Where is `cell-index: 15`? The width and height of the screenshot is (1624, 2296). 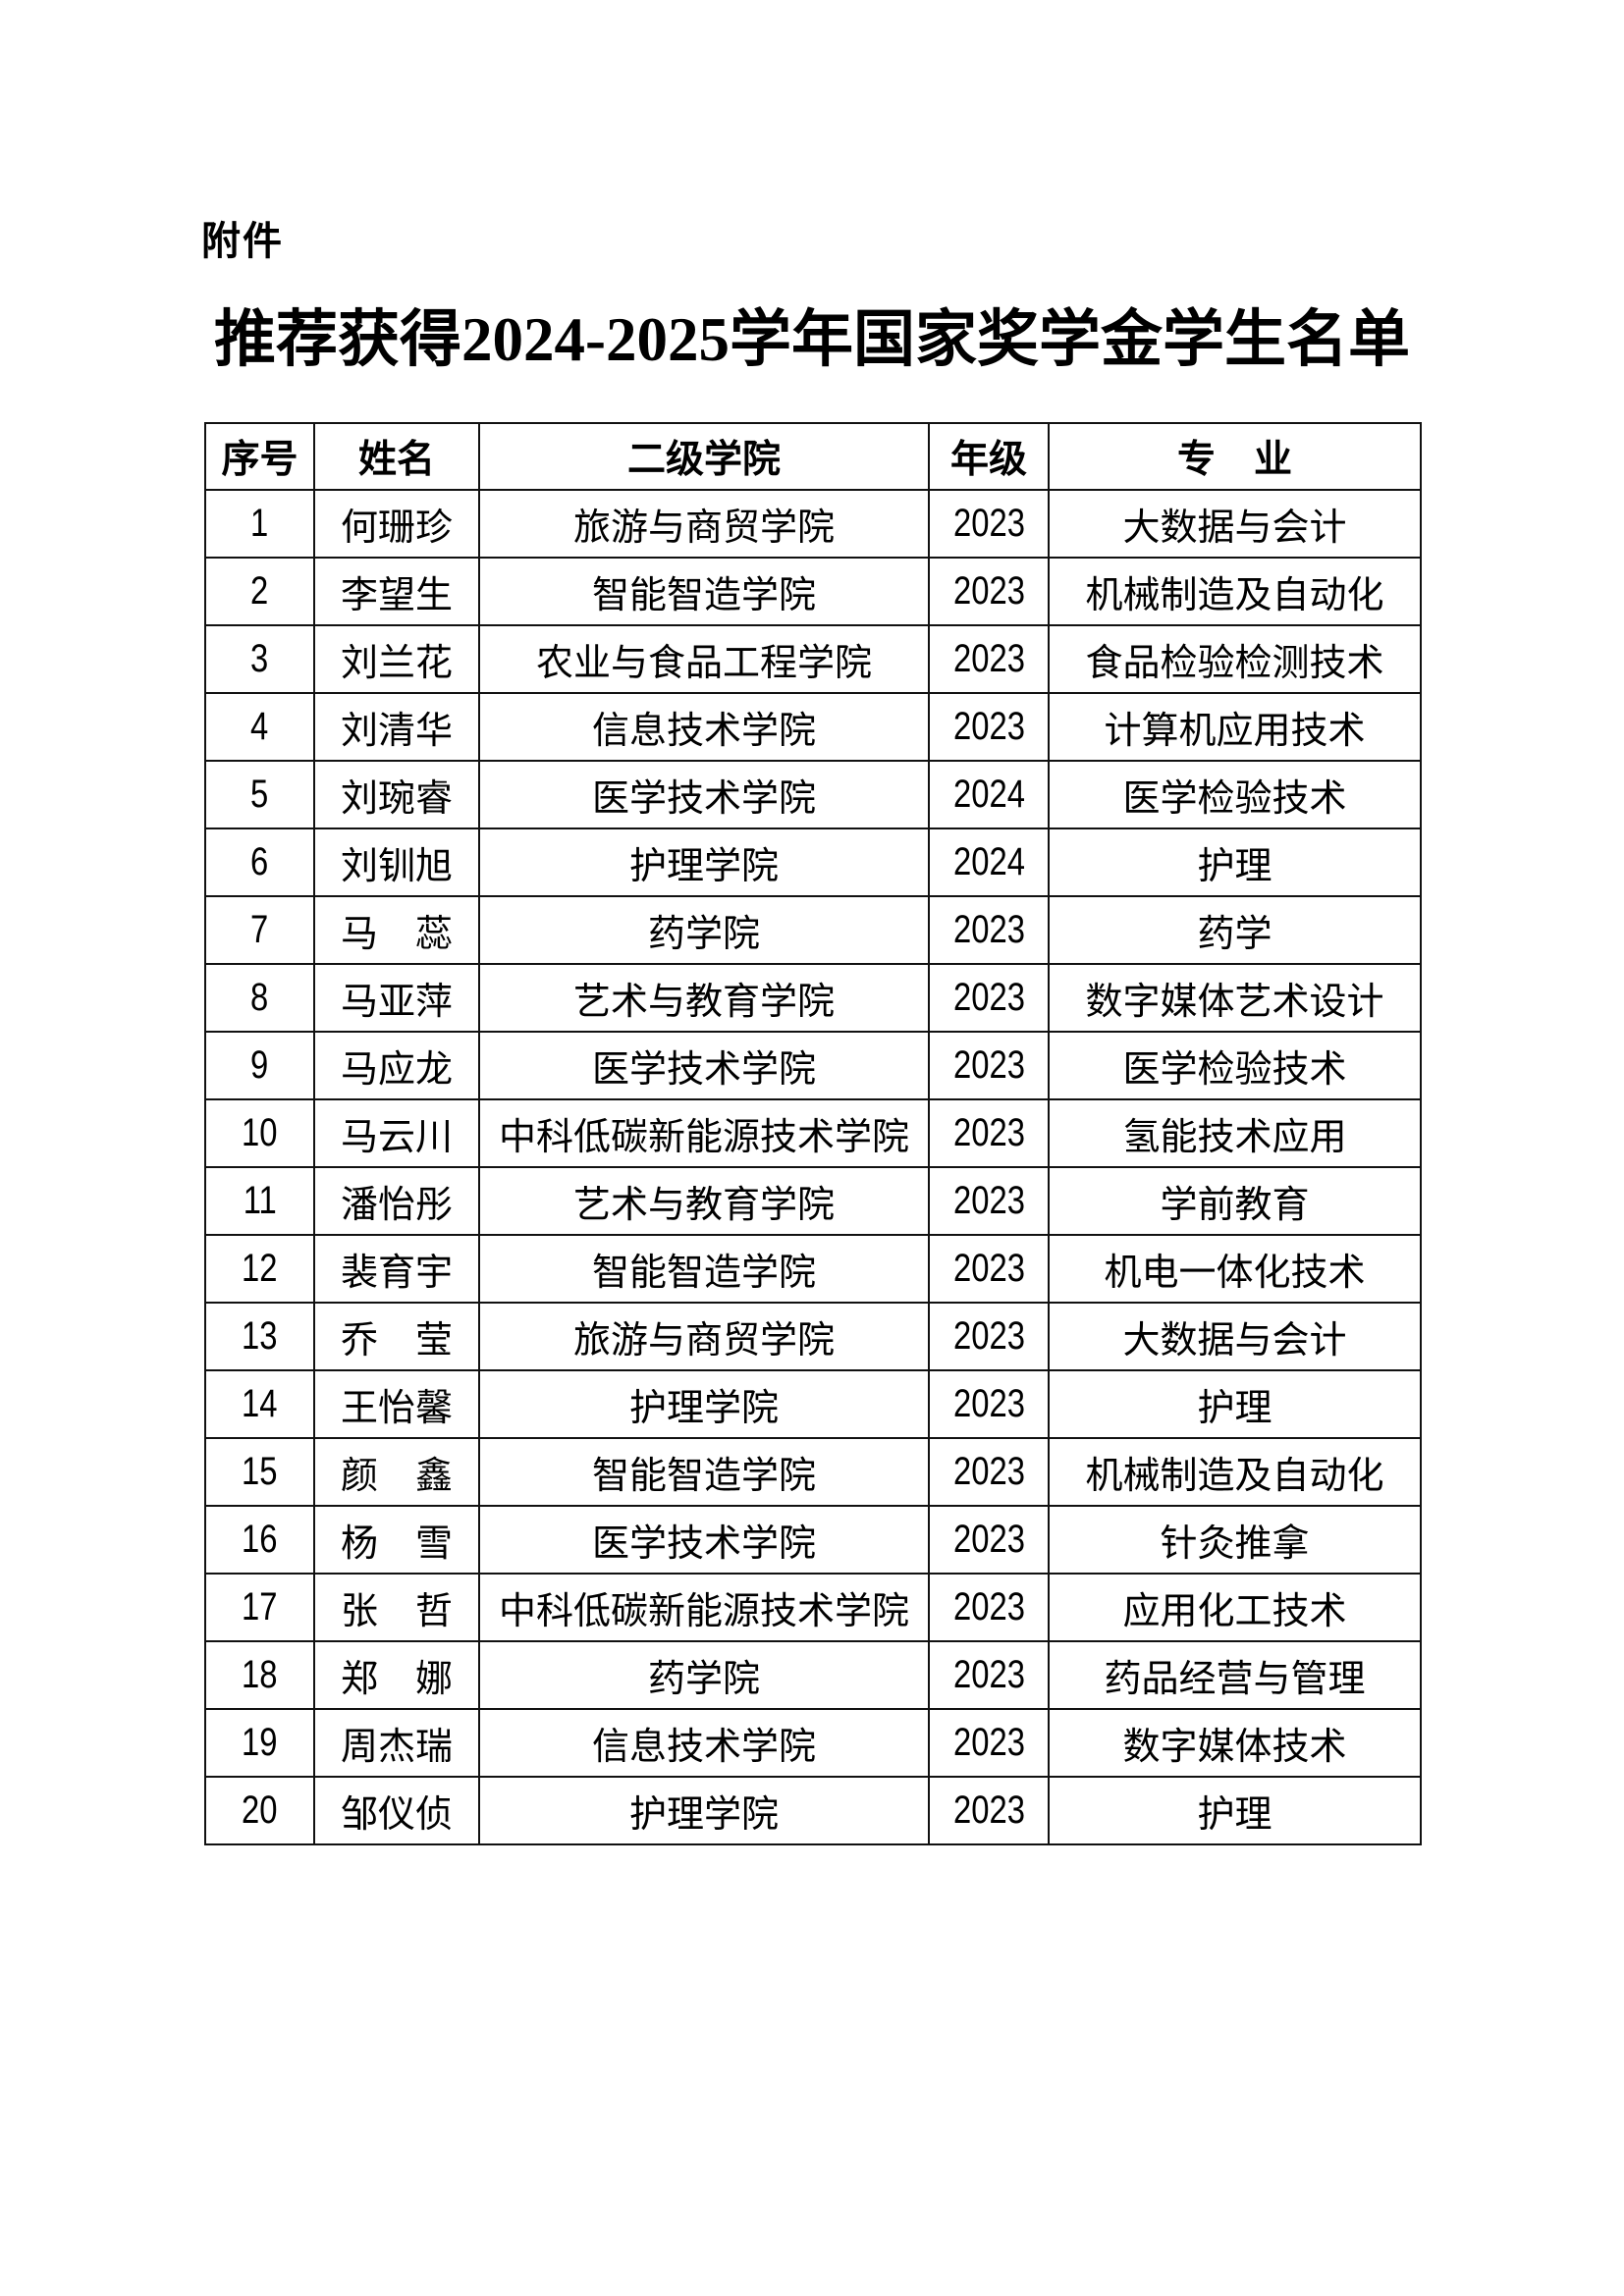 cell-index: 15 is located at coordinates (259, 1472).